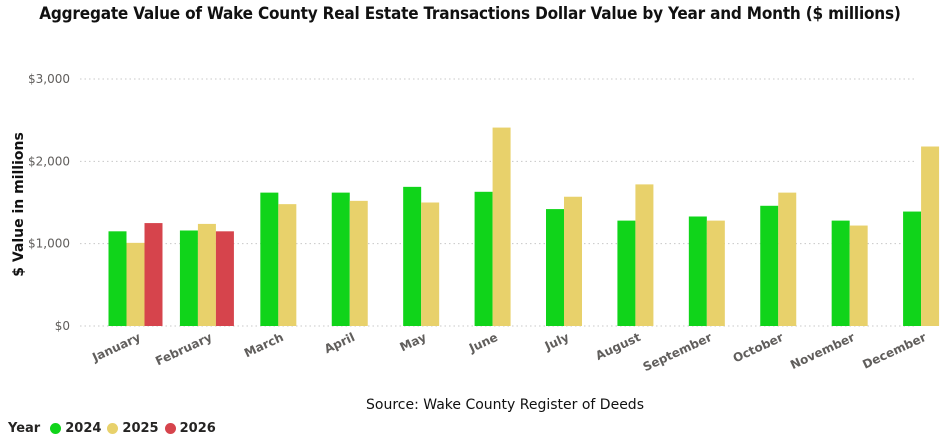 The width and height of the screenshot is (940, 440). Describe the element at coordinates (83, 428) in the screenshot. I see `legend-label-2024: 2024` at that location.